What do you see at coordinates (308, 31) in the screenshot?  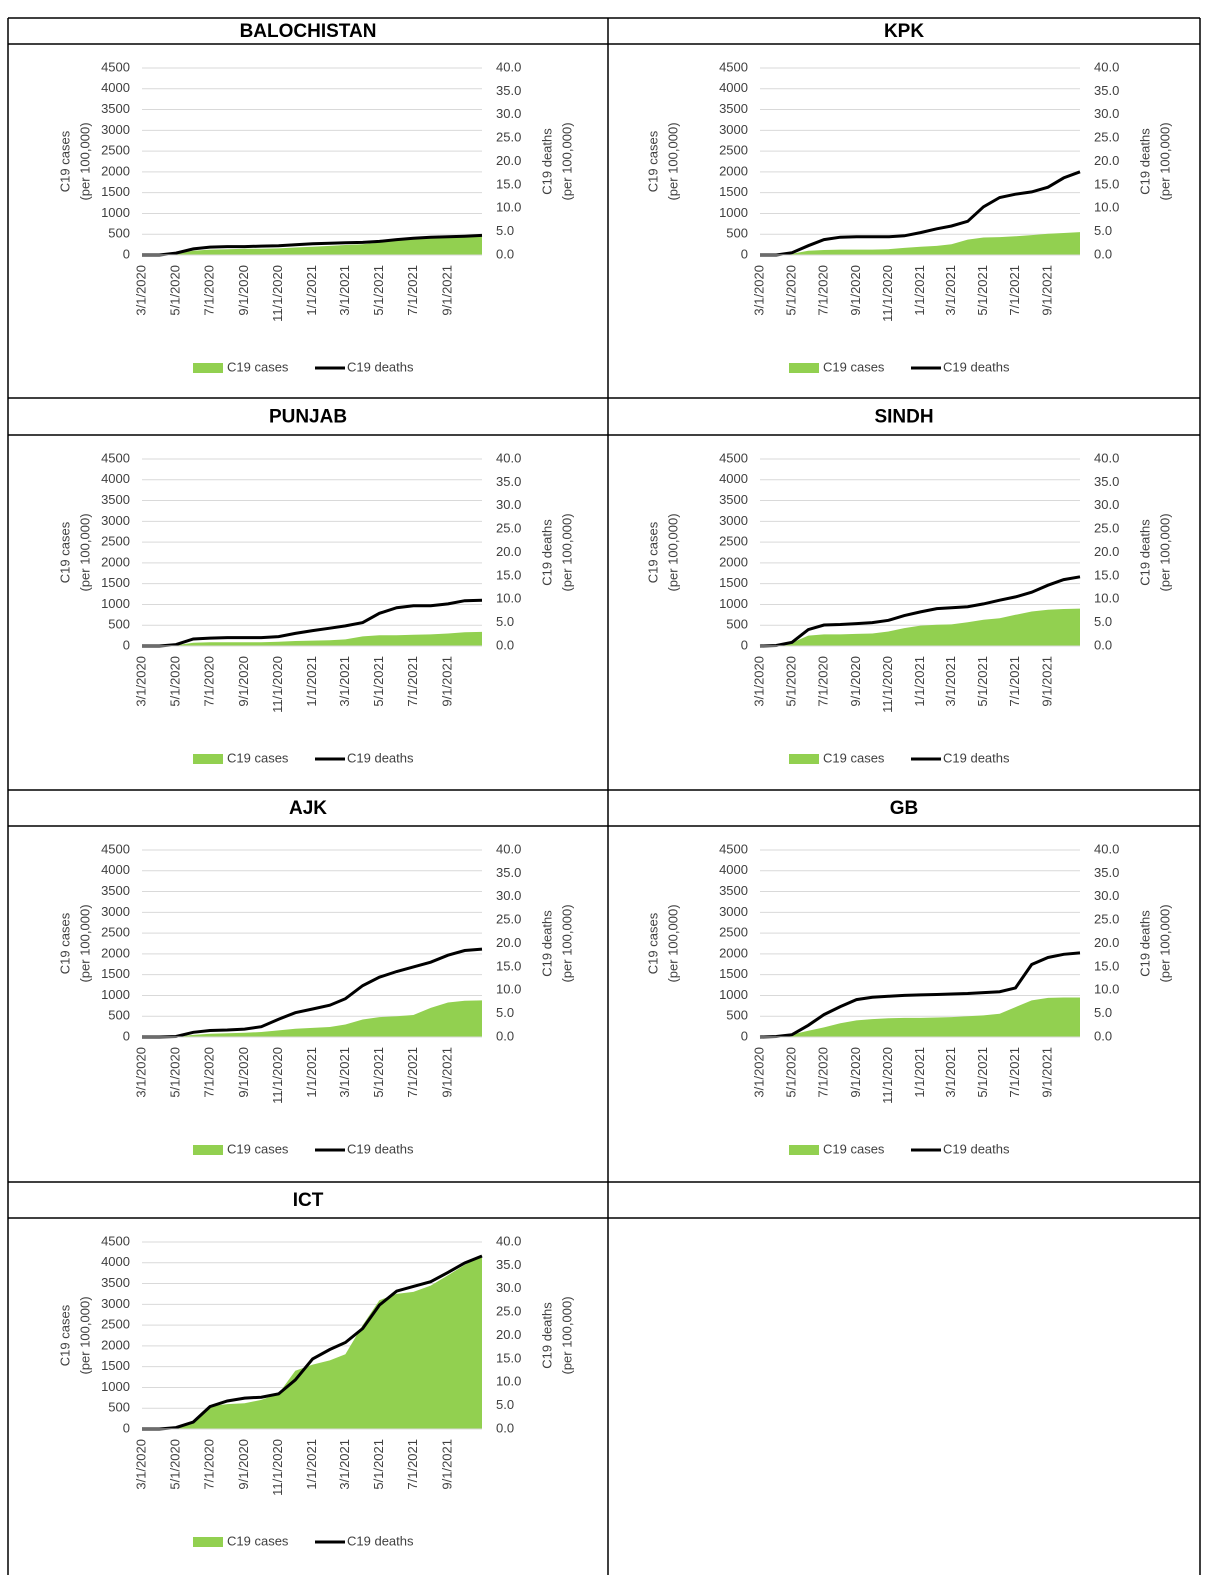 I see `panel-title: BALOCHISTAN` at bounding box center [308, 31].